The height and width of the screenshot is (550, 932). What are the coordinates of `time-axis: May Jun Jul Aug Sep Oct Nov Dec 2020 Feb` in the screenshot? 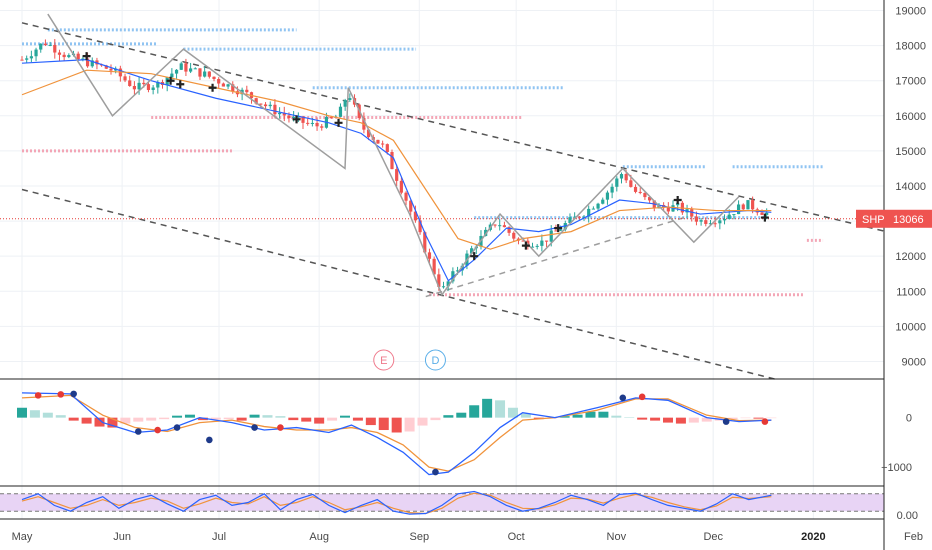 It's located at (467, 537).